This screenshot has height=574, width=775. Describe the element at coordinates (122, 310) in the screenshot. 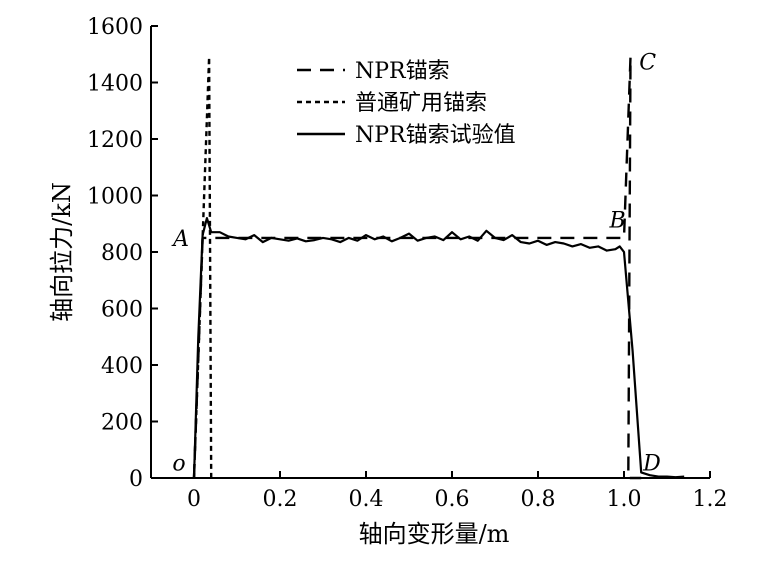

I see `y-tick-label: 600` at that location.